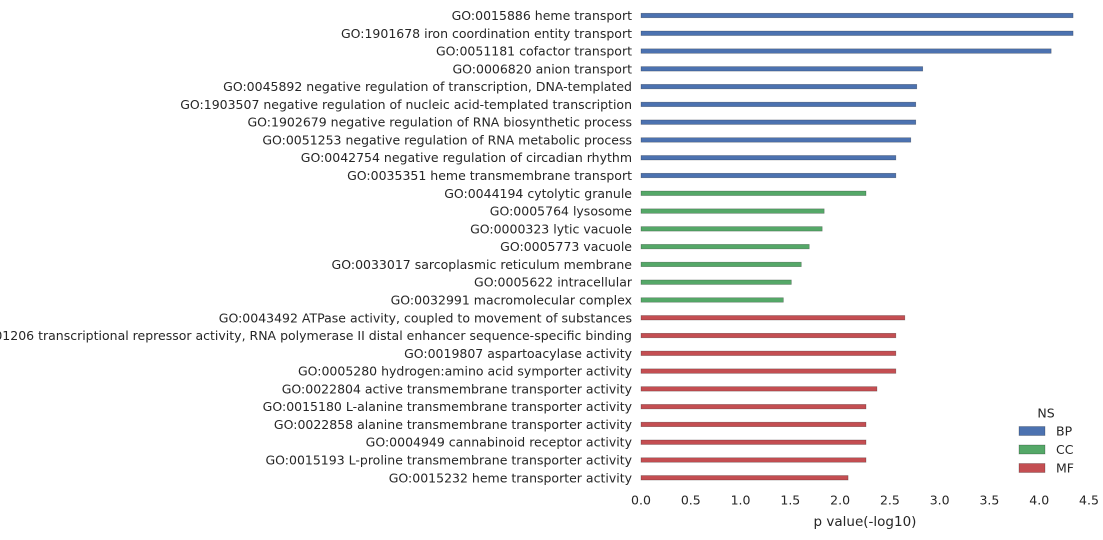 The width and height of the screenshot is (1103, 540). What do you see at coordinates (511, 299) in the screenshot?
I see `category-label: GO:0032991 macromolecular complex` at bounding box center [511, 299].